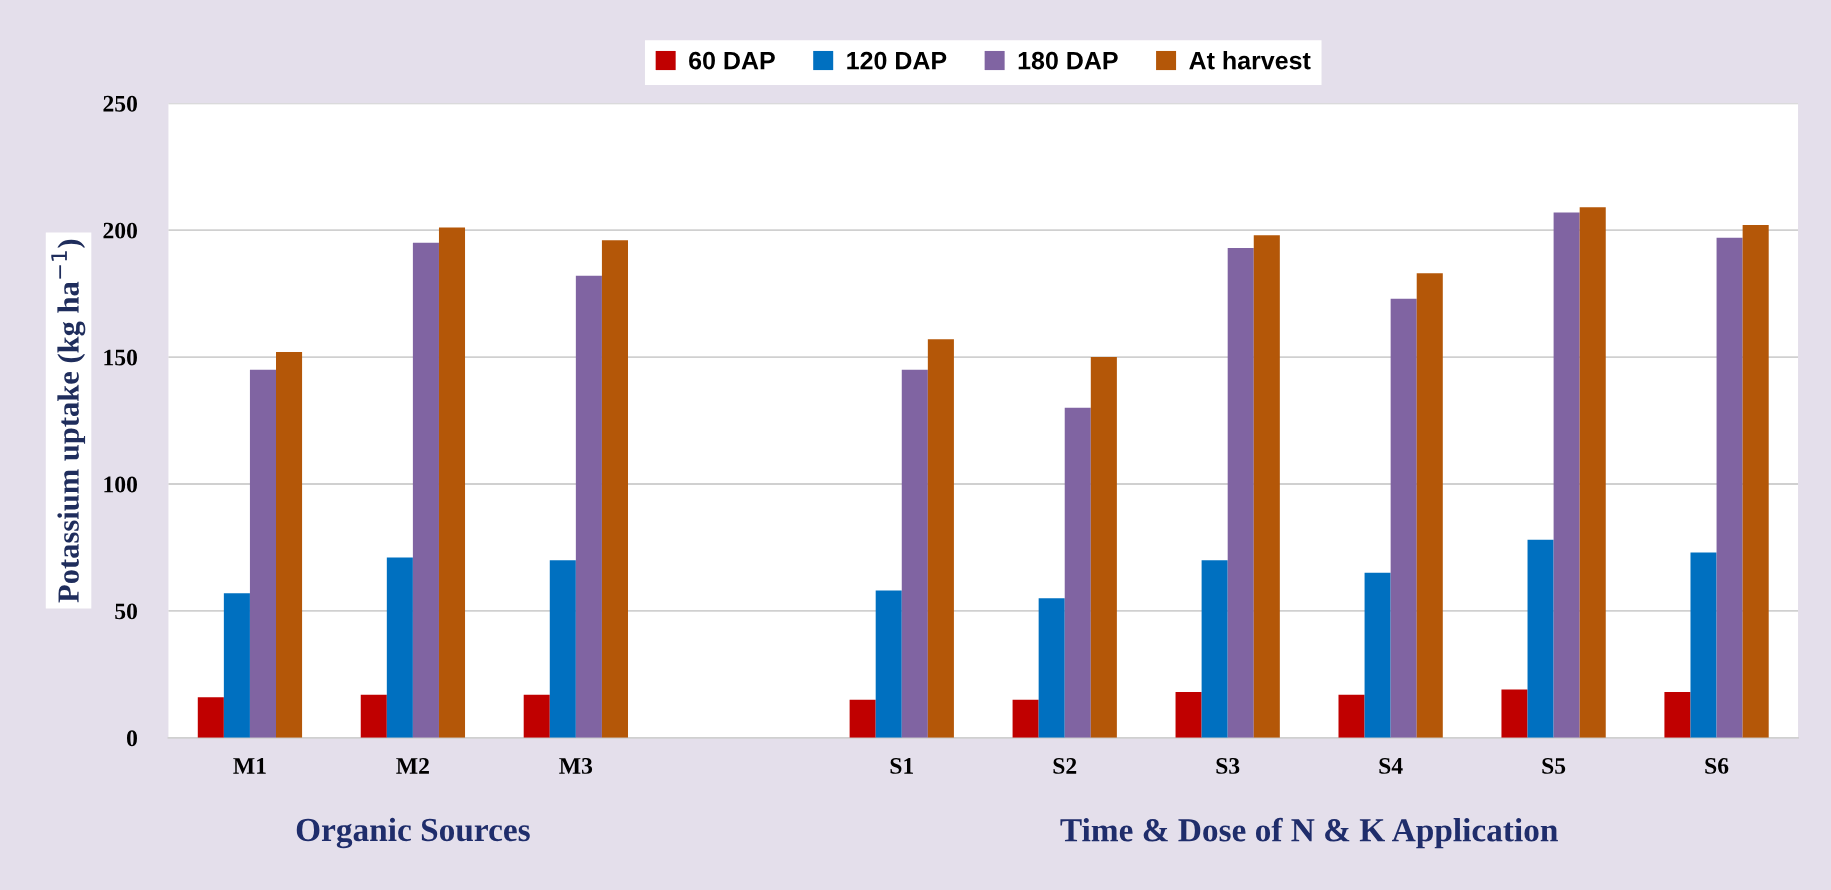 The height and width of the screenshot is (890, 1831). I want to click on x-tick-label: S1, so click(902, 766).